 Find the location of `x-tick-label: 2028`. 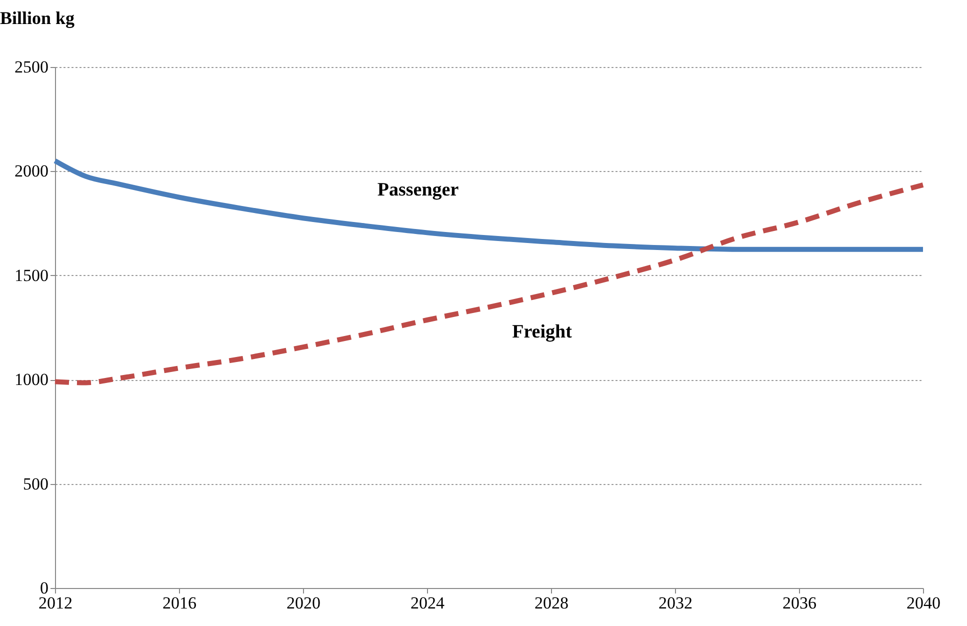

x-tick-label: 2028 is located at coordinates (551, 603).